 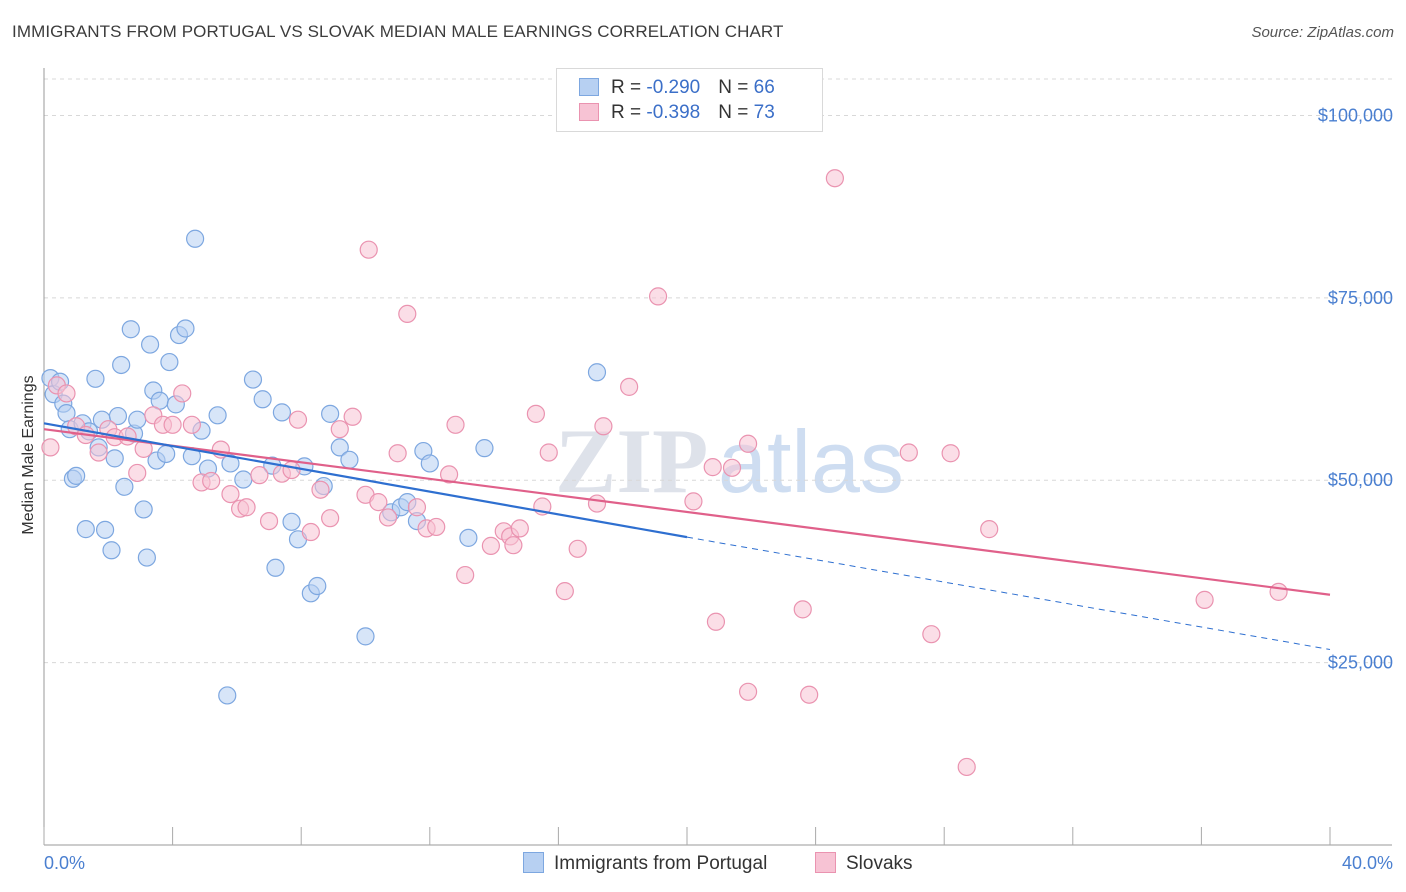 I want to click on y-tick-label: $50,000, so click(x=1360, y=480).